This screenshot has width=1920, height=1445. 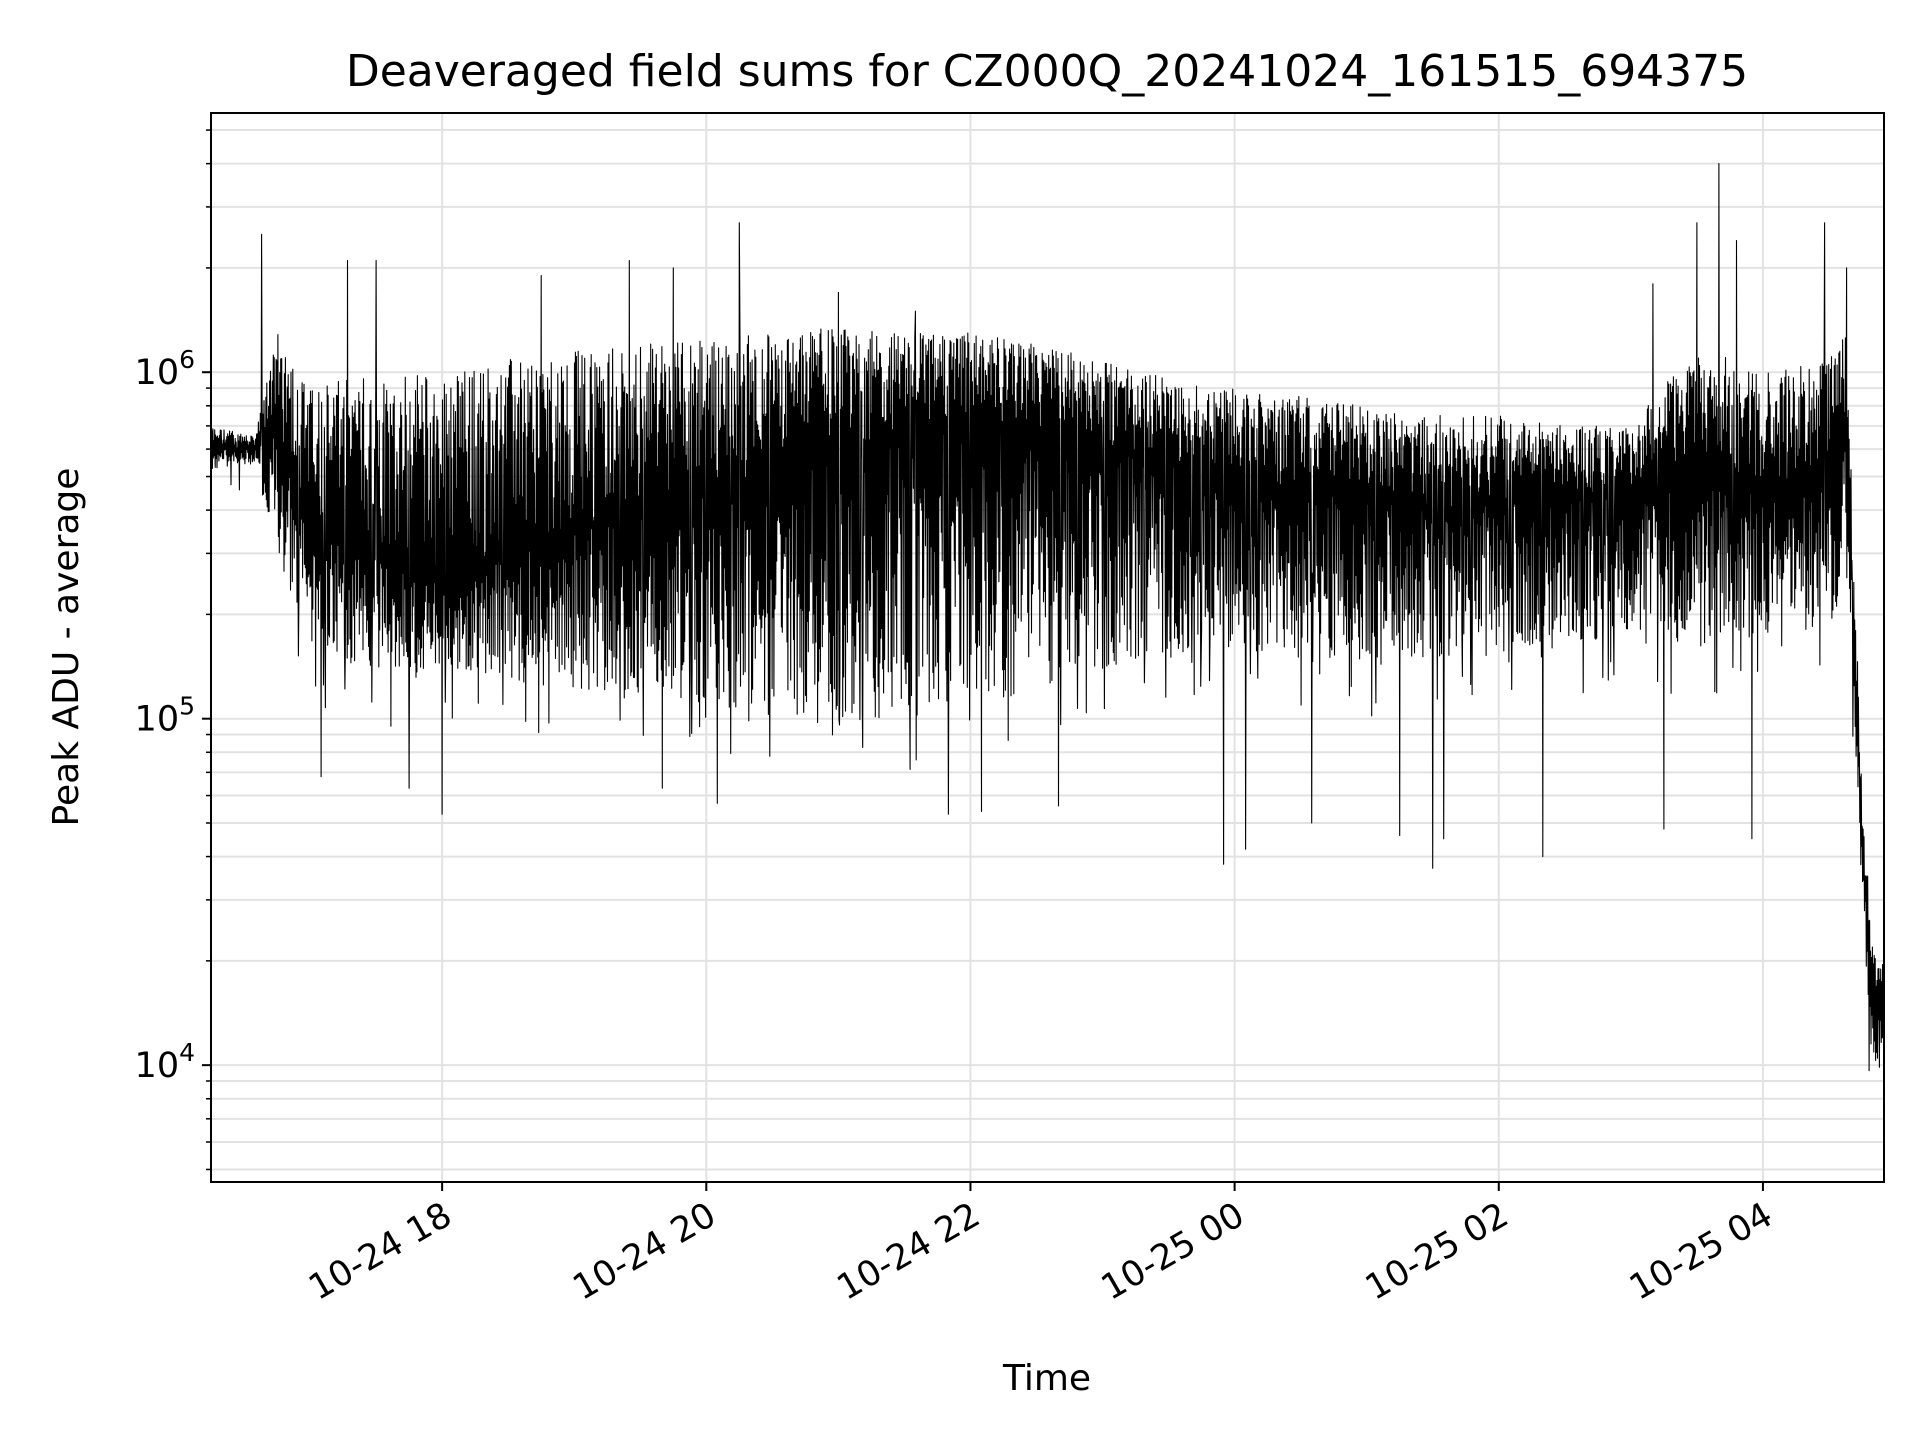 I want to click on x-axis-label: Time, so click(x=1046, y=1378).